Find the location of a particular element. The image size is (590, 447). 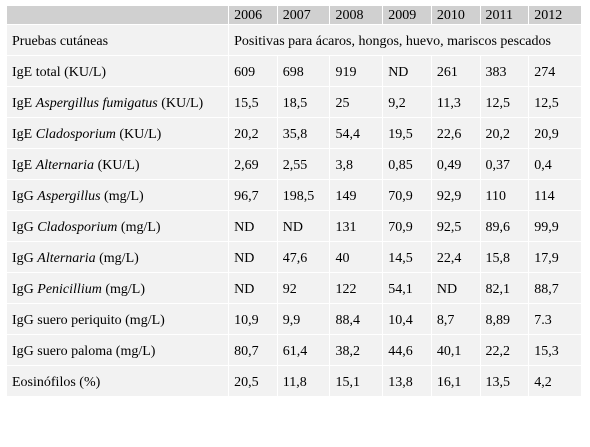

row-label-prefix: IgE total (KU/L) is located at coordinates (59, 72).